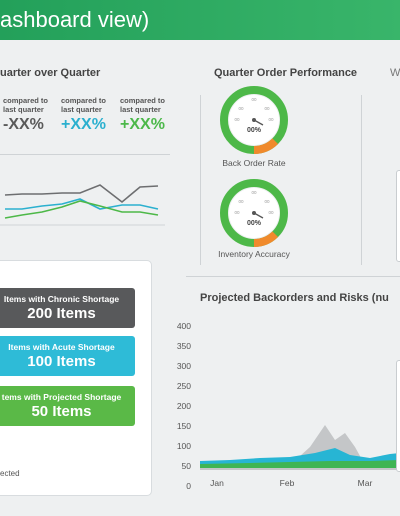 This screenshot has height=516, width=400. Describe the element at coordinates (61, 361) in the screenshot. I see `acute-shortage-value: 100 Items` at that location.